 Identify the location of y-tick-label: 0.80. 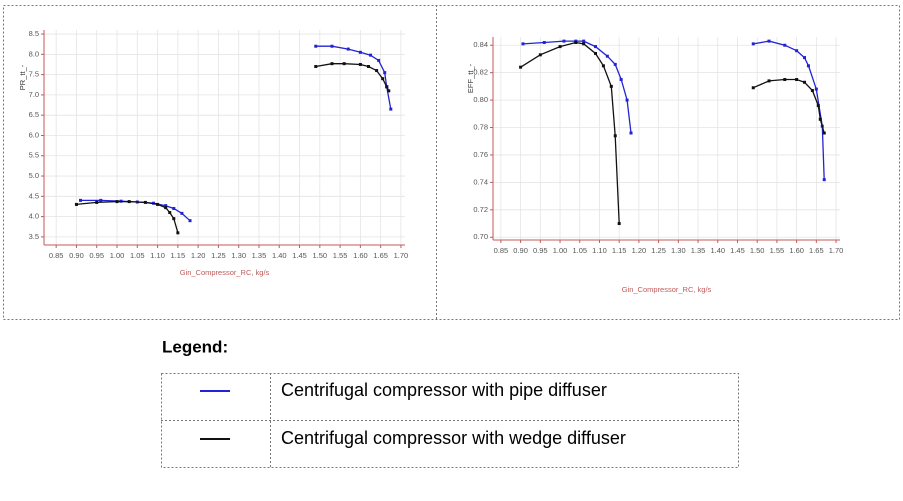
(480, 99).